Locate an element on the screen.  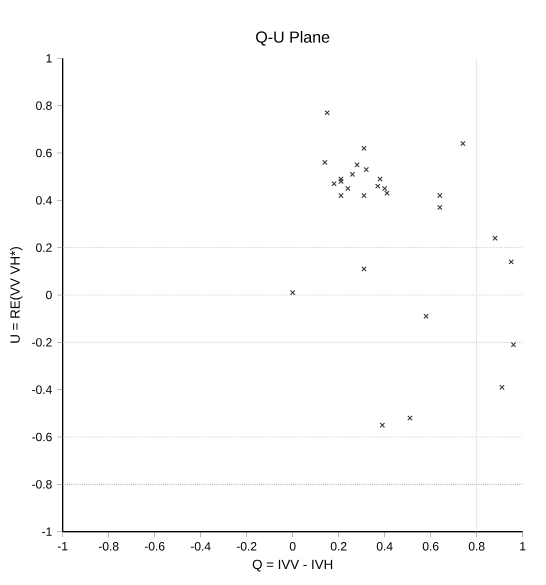
x-tick-label: -0.6 is located at coordinates (154, 546).